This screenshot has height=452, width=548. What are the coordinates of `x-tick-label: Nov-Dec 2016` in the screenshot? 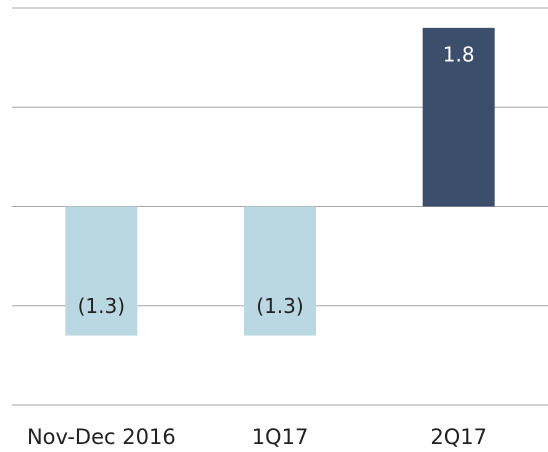 It's located at (101, 437).